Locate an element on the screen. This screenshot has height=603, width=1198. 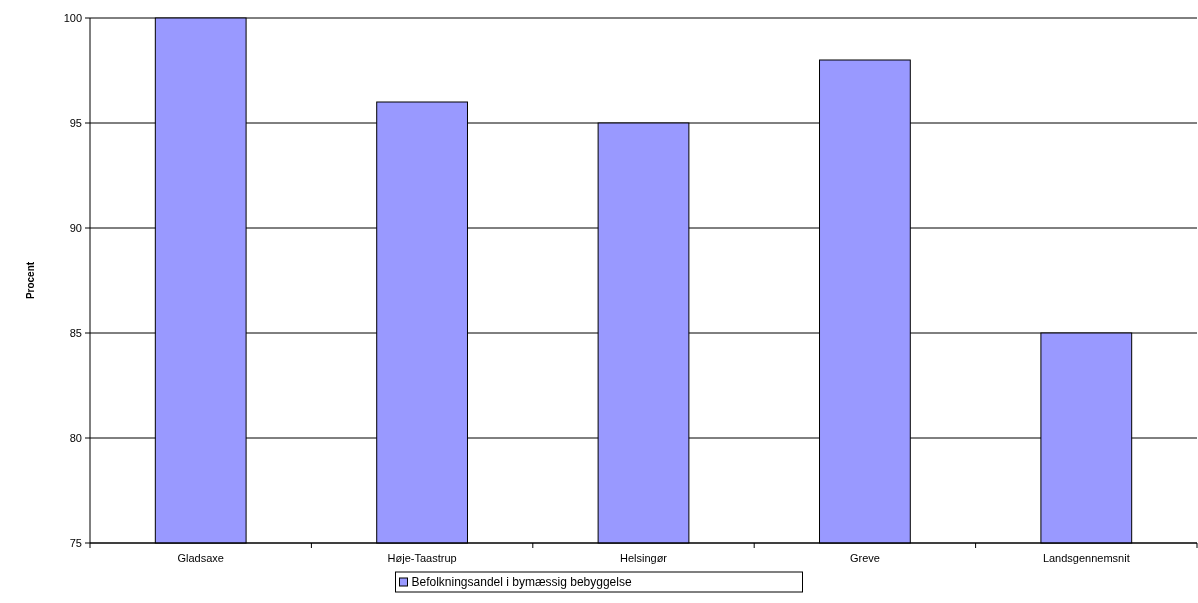
y-tick-label: 85 is located at coordinates (75, 332).